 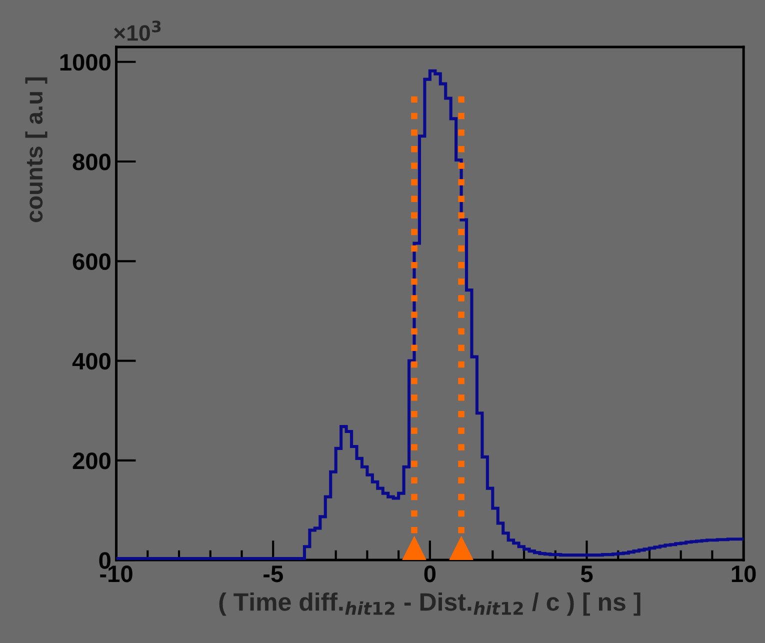 I want to click on x-tick-label: 0, so click(x=430, y=574).